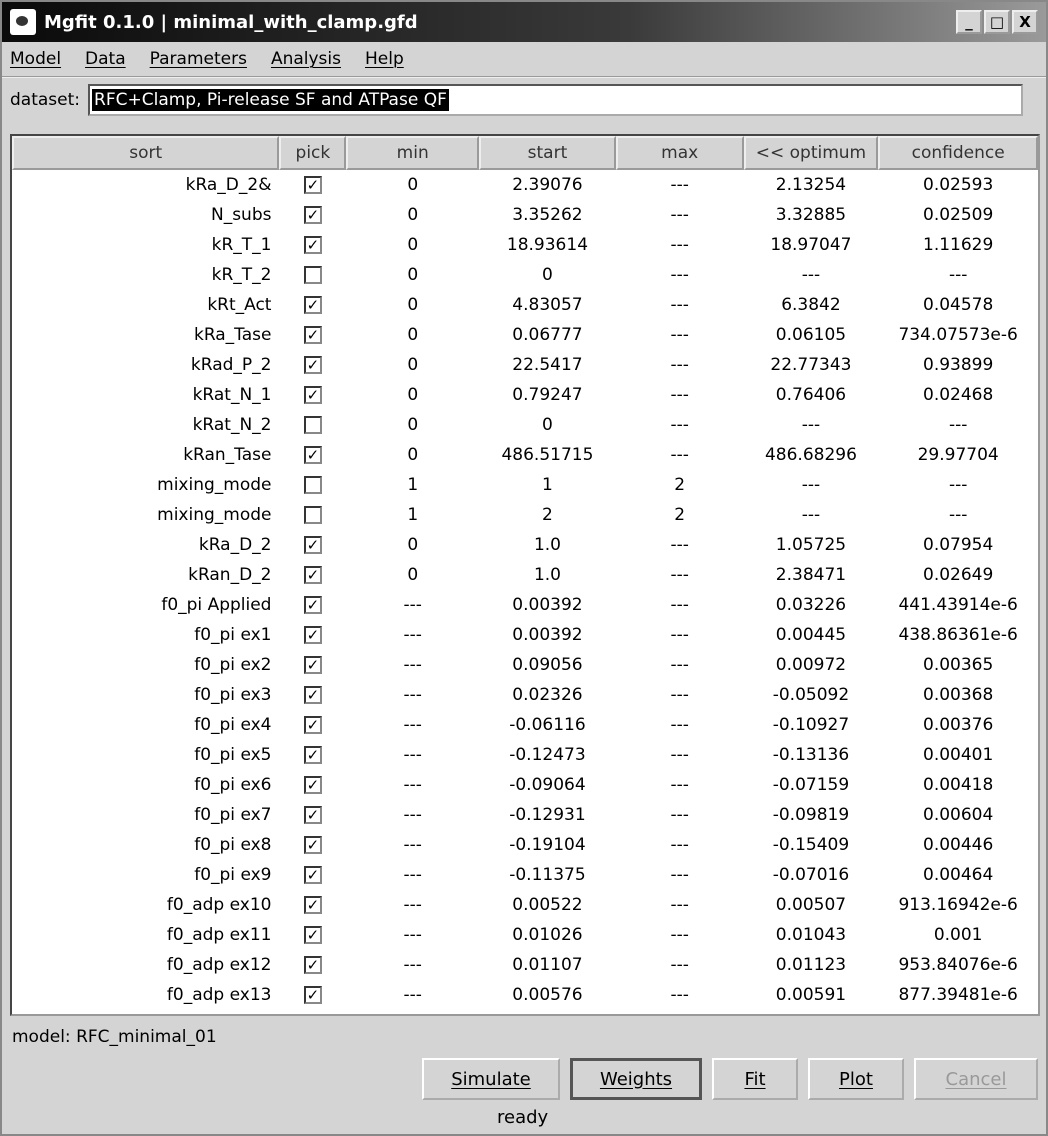  I want to click on table-cell: 0.02468, so click(958, 395).